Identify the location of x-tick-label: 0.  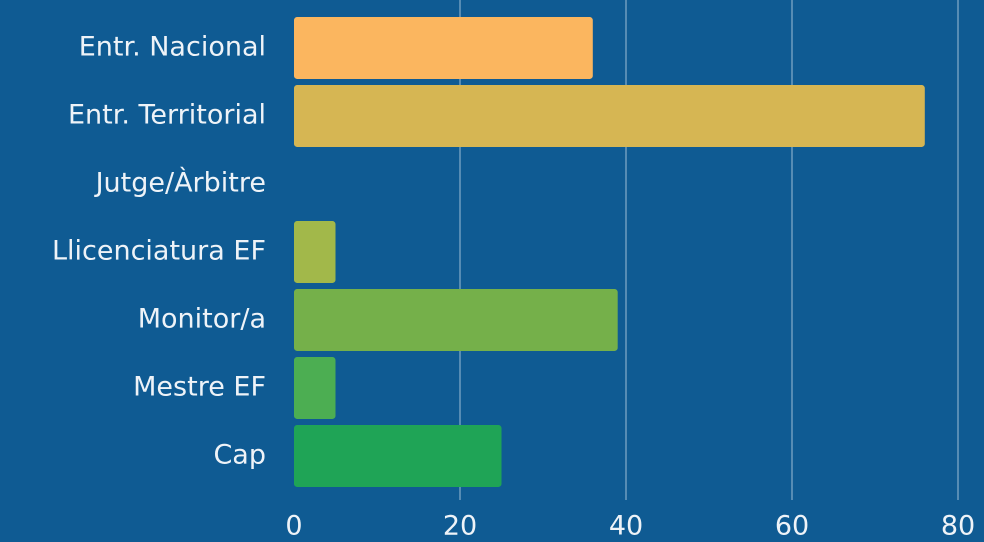
(293, 526).